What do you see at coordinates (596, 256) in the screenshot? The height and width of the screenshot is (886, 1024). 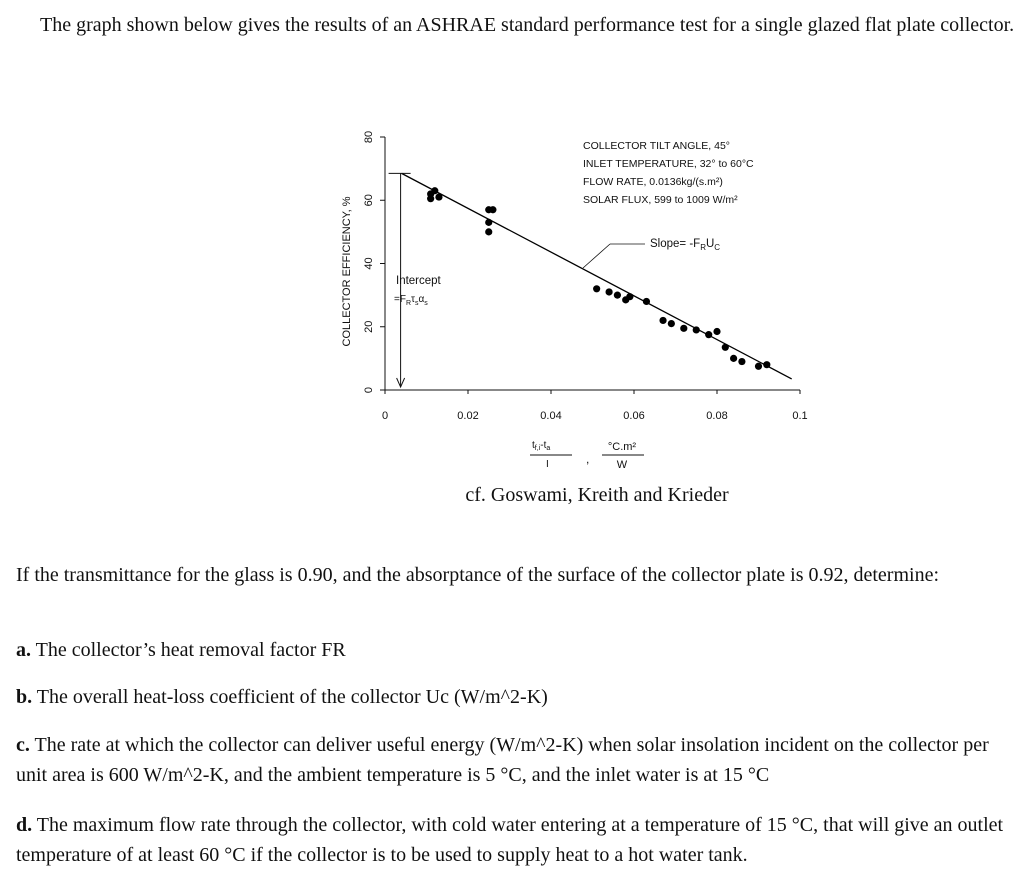 I see `leader` at bounding box center [596, 256].